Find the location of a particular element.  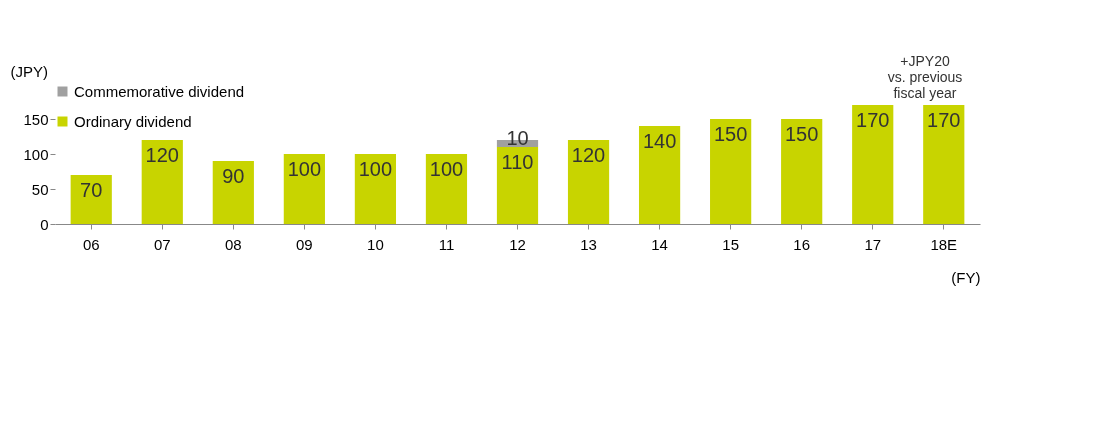

x-tick-label: 10 is located at coordinates (375, 244).